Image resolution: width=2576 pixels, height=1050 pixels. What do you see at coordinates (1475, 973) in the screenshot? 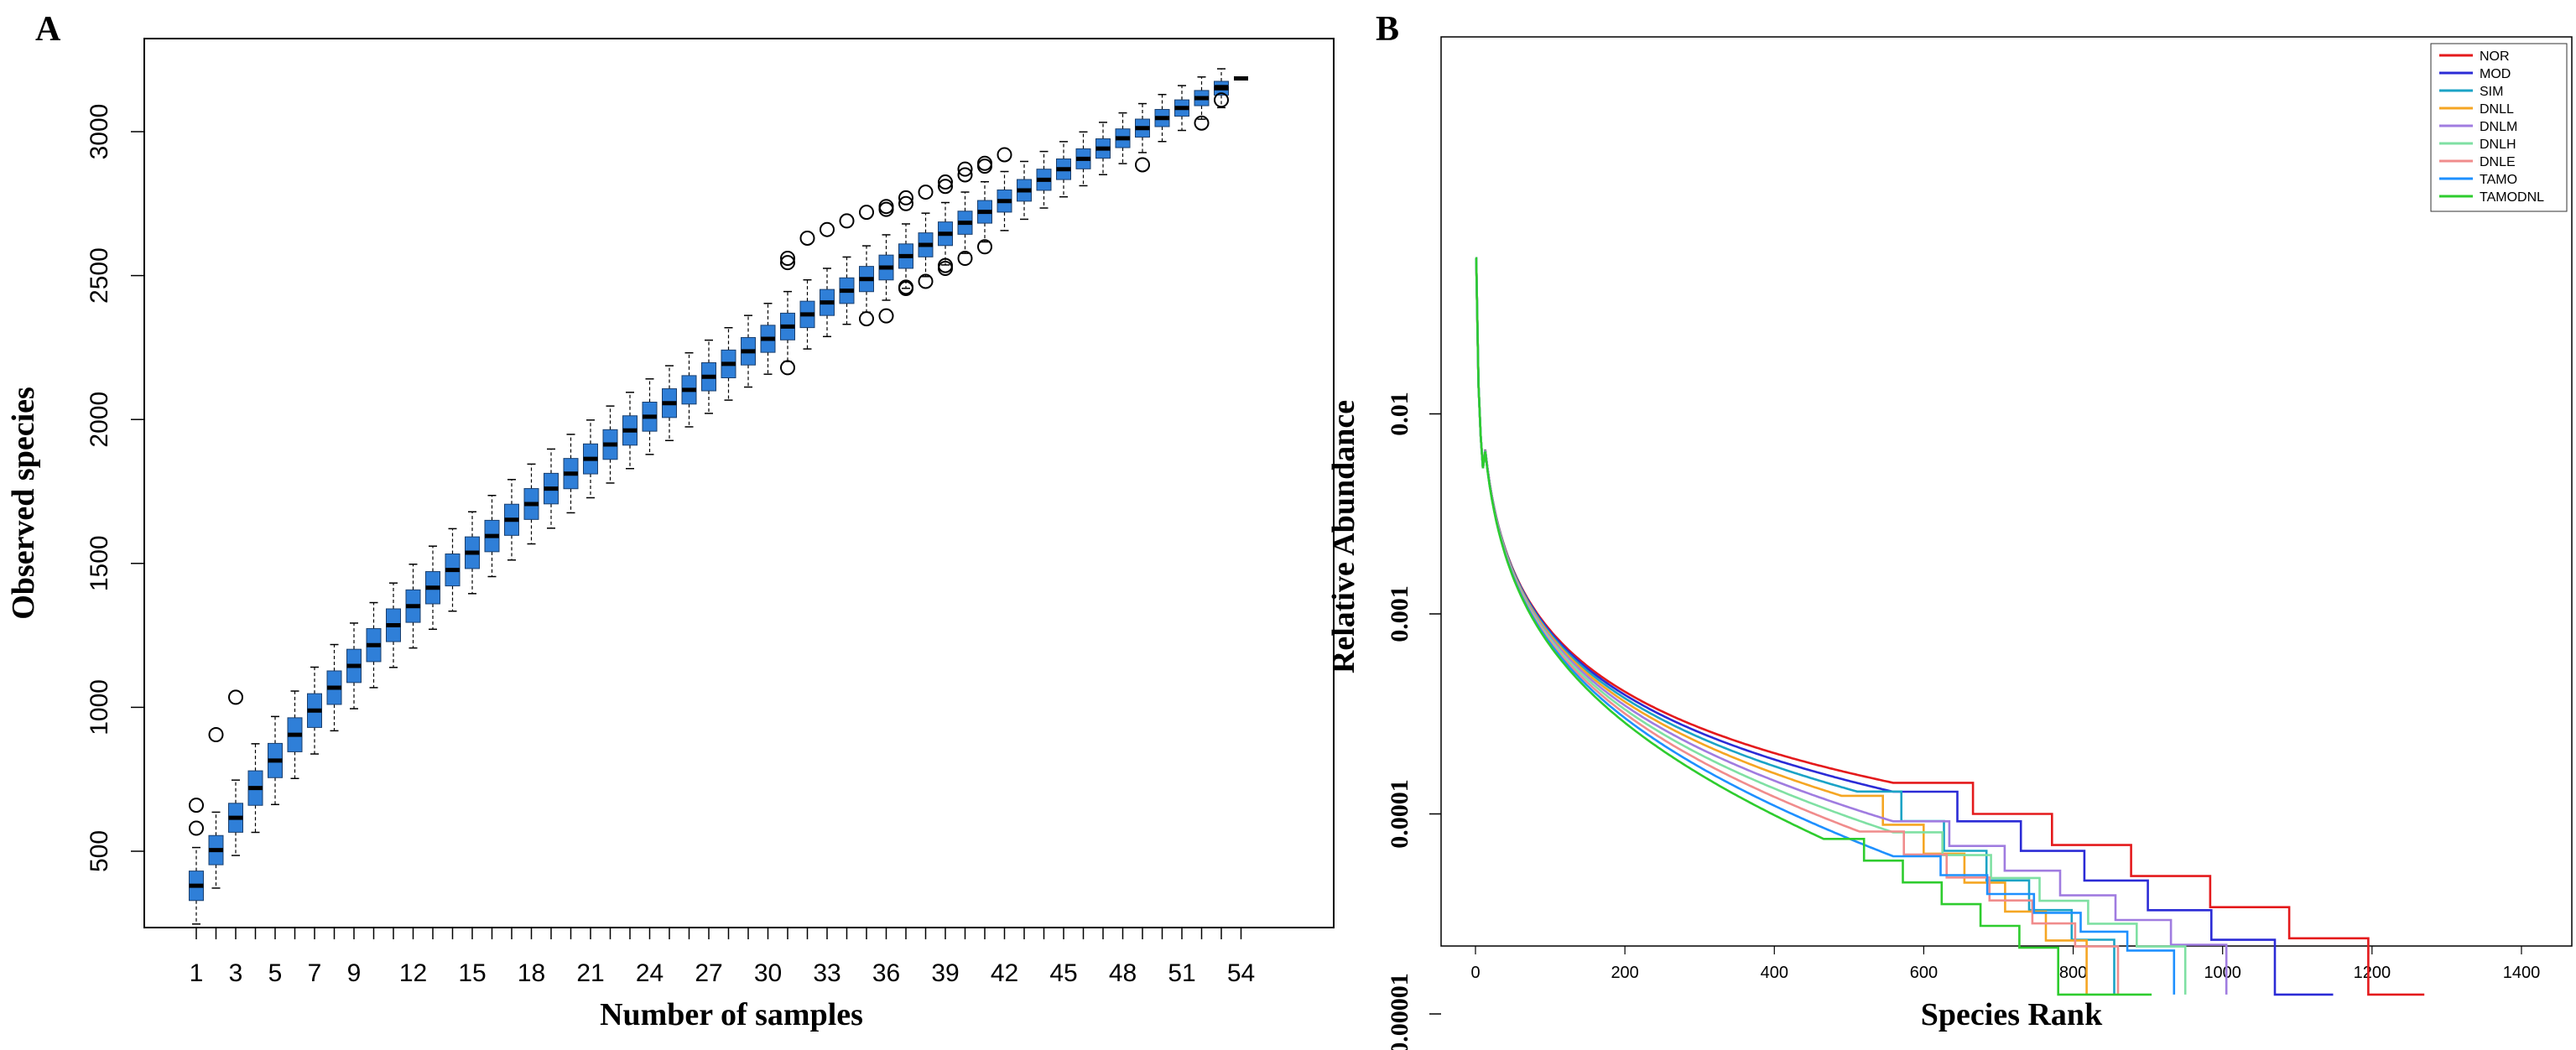
I see `x-tick-label-b: 0` at bounding box center [1475, 973].